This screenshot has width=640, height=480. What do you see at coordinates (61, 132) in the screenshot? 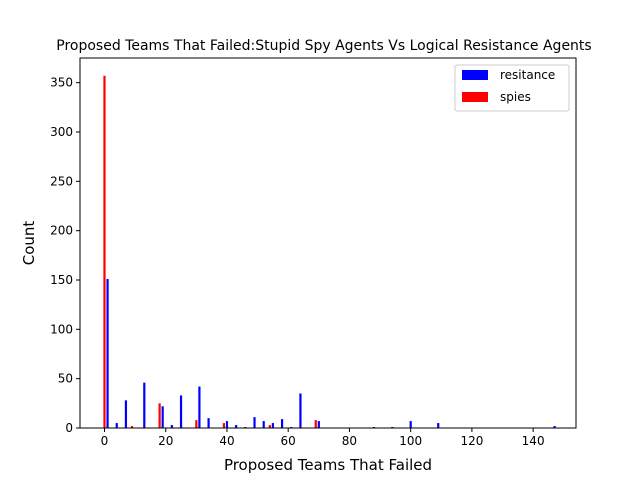
I see `y-tick-label: 300` at bounding box center [61, 132].